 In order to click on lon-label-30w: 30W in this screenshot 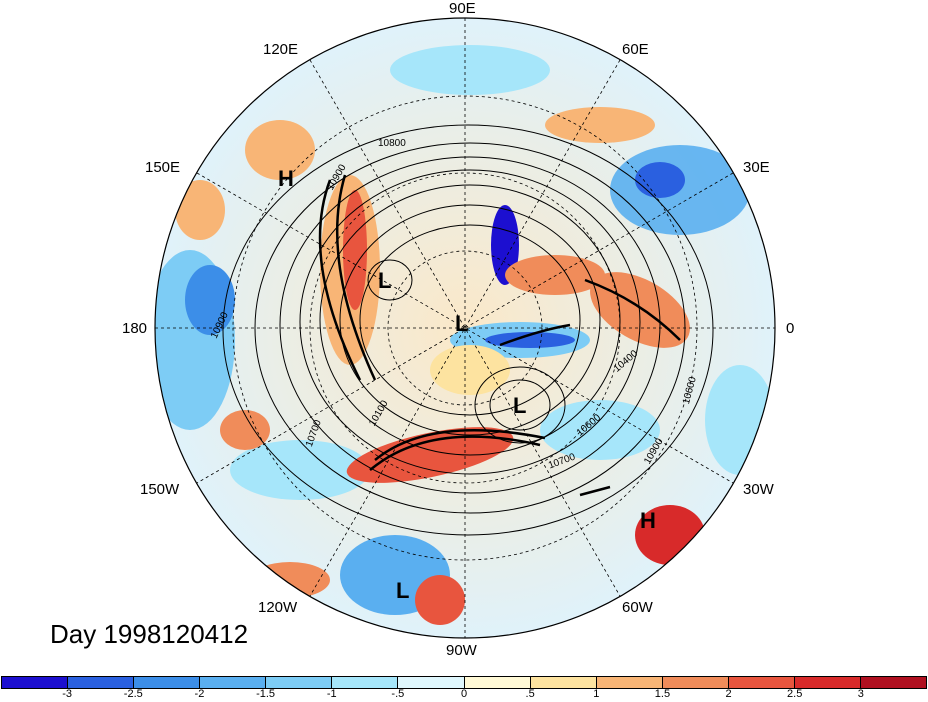, I will do `click(758, 489)`.